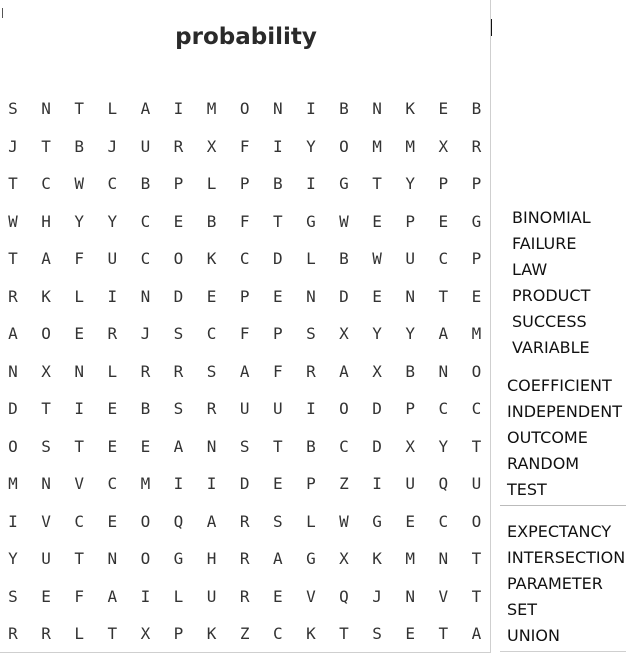 The image size is (640, 666). I want to click on word-list-item: PARAMETER, so click(555, 583).